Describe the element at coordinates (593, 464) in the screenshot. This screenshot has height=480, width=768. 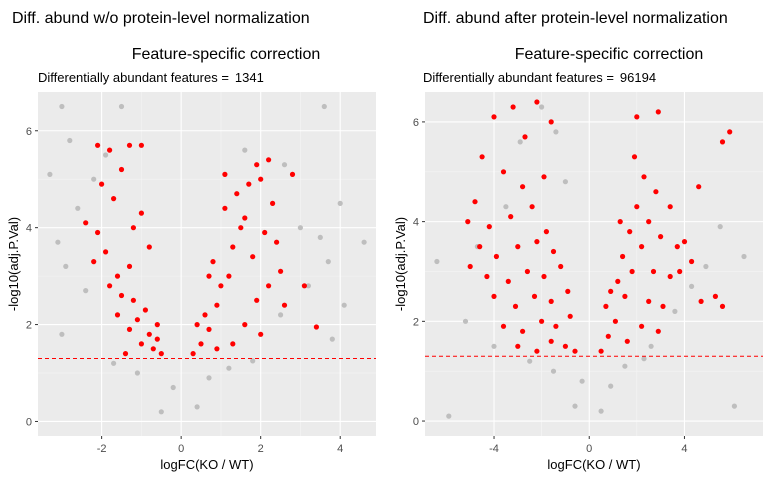
I see `right-x-axis-label: logFC(KO / WT)` at that location.